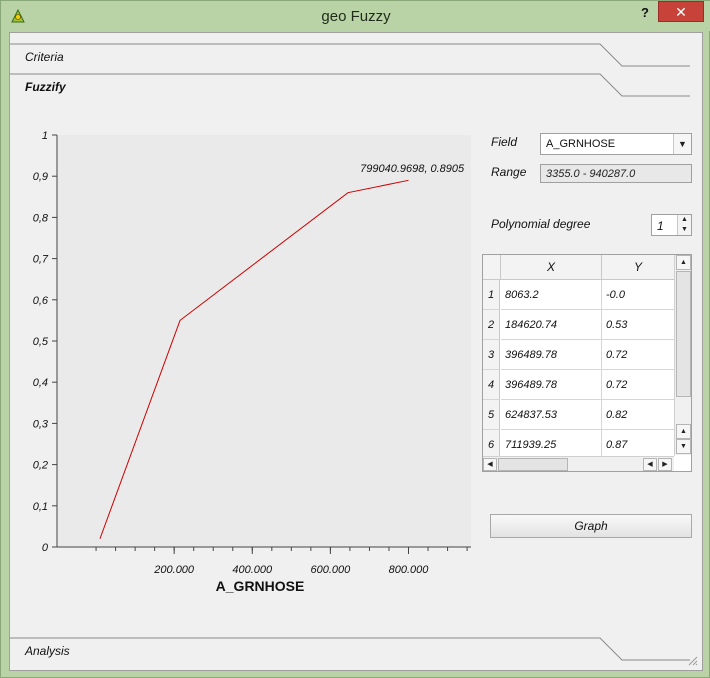 This screenshot has width=710, height=678. I want to click on cell-y: 0.53, so click(638, 325).